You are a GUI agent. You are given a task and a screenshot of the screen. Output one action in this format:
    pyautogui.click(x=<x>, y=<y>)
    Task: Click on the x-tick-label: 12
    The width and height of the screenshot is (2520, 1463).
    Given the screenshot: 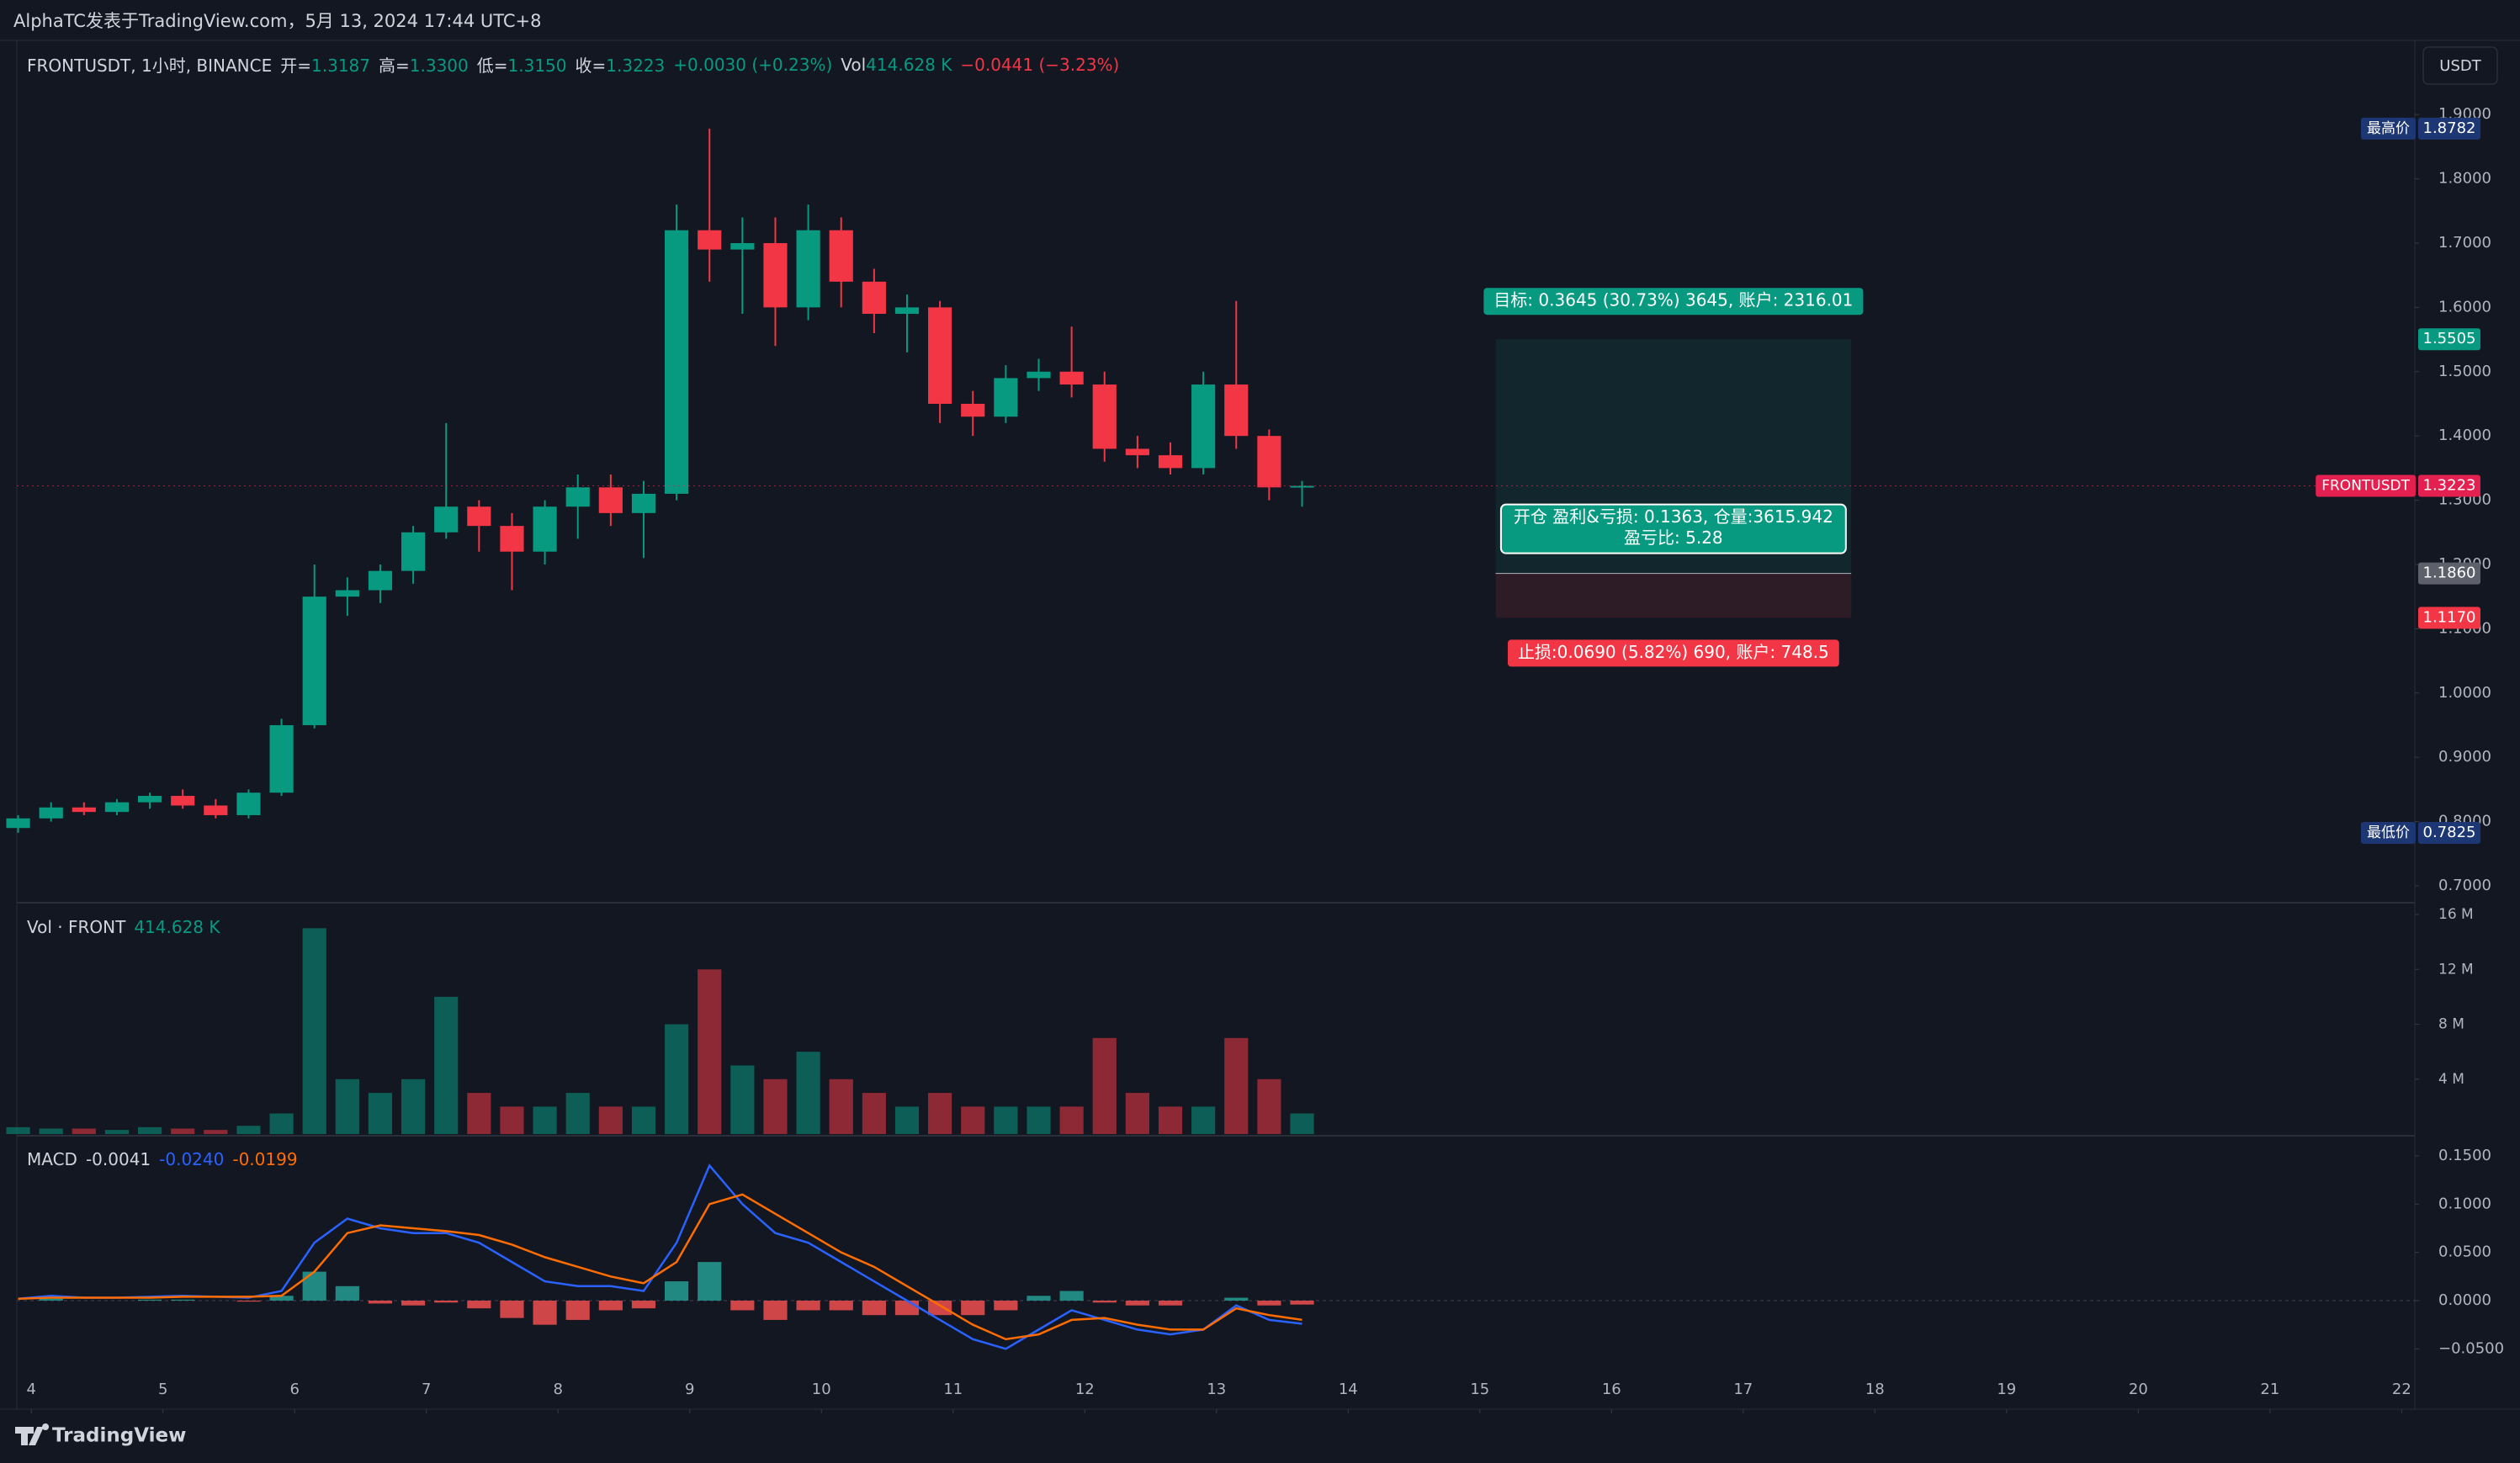 What is the action you would take?
    pyautogui.click(x=1085, y=1389)
    